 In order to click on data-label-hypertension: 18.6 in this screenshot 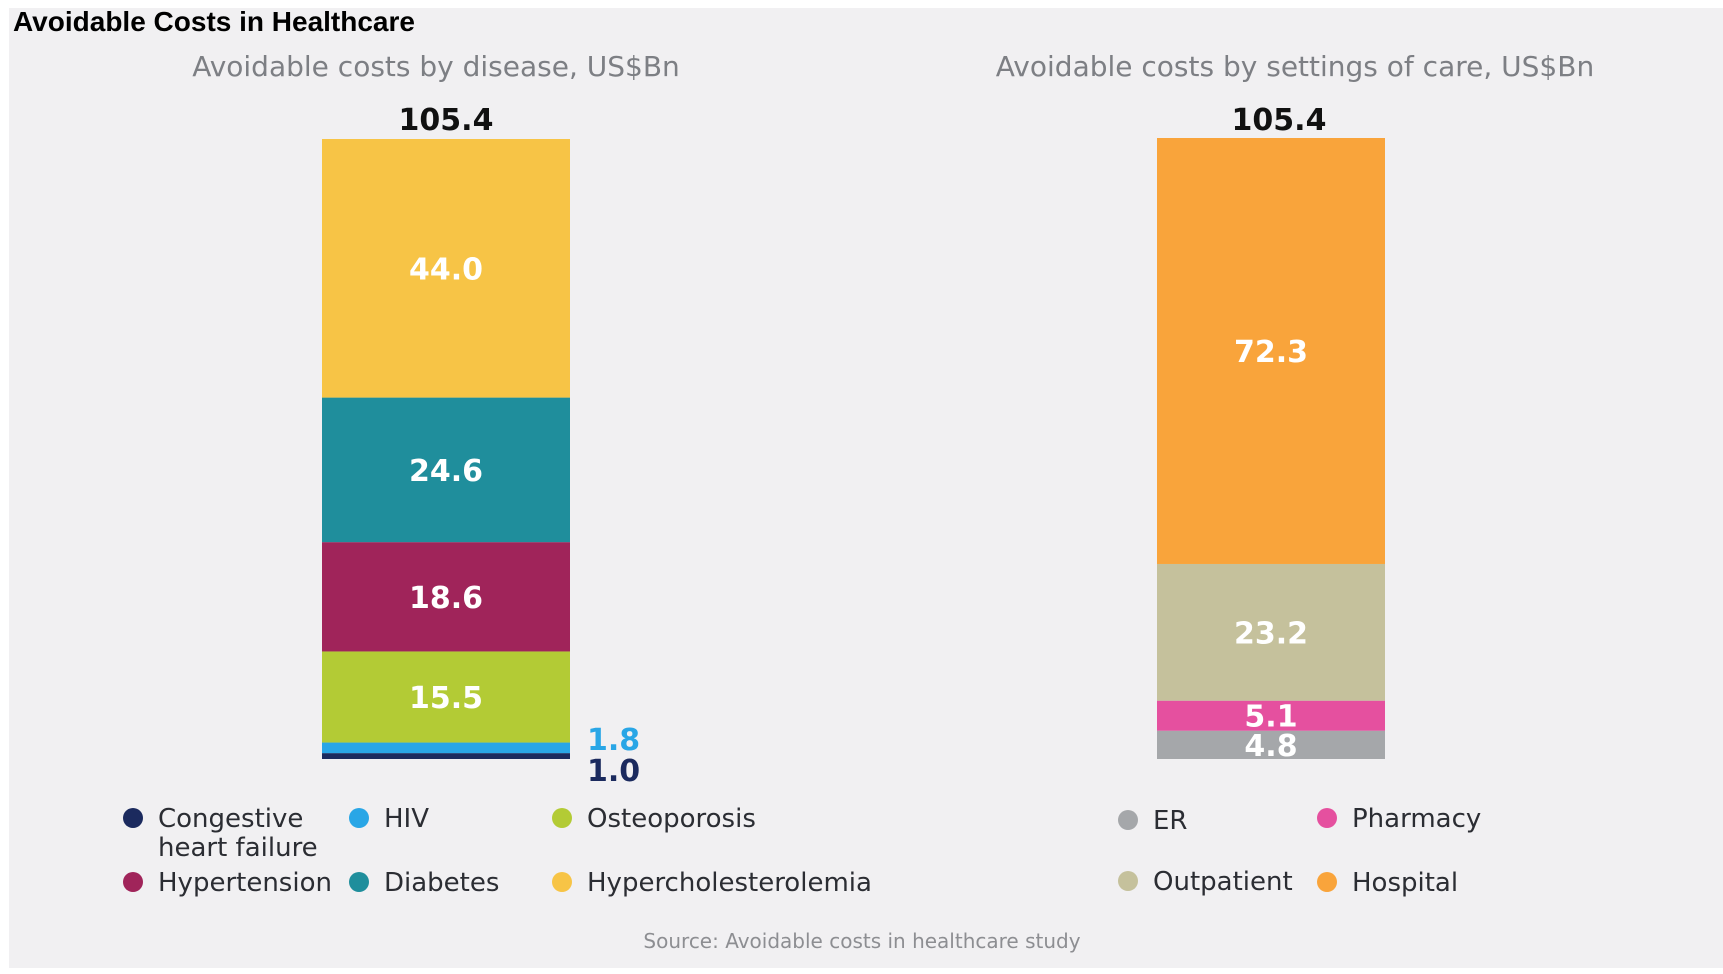, I will do `click(446, 598)`.